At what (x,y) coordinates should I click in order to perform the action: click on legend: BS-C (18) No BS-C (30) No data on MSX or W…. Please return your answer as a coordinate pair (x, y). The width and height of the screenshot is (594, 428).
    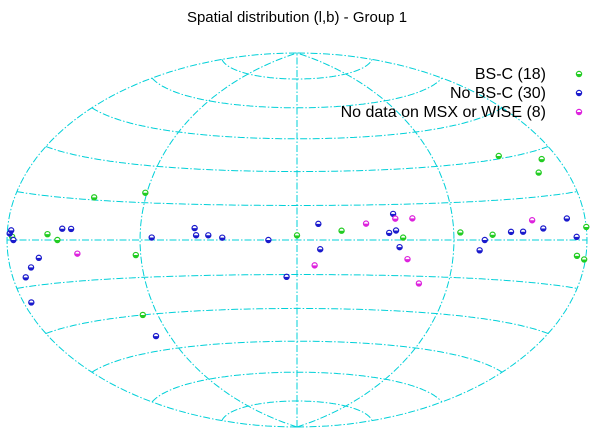
    Looking at the image, I should click on (462, 93).